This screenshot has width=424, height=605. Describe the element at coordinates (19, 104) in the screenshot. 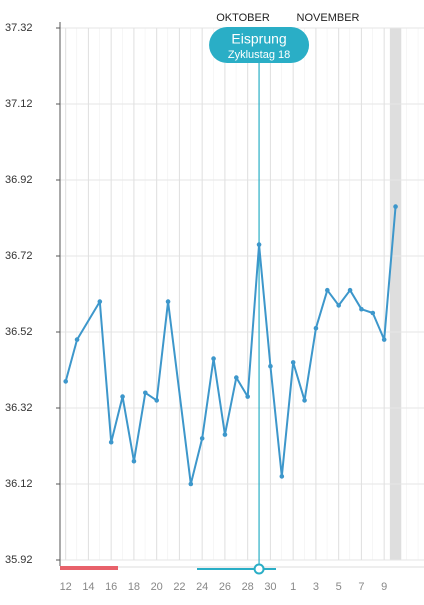

I see `y-tick-label: 37.12` at that location.